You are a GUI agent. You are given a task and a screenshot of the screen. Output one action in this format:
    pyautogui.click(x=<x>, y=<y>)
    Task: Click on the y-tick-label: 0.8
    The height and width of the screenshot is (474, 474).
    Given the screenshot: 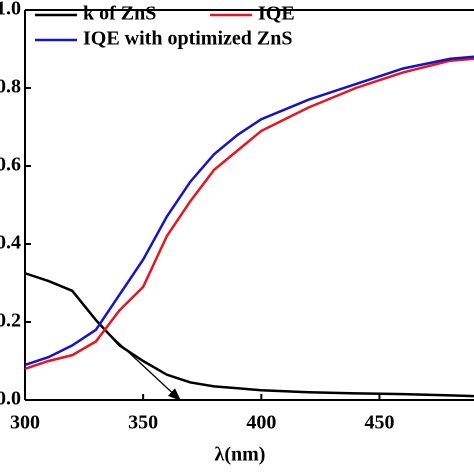 What is the action you would take?
    pyautogui.click(x=10, y=87)
    